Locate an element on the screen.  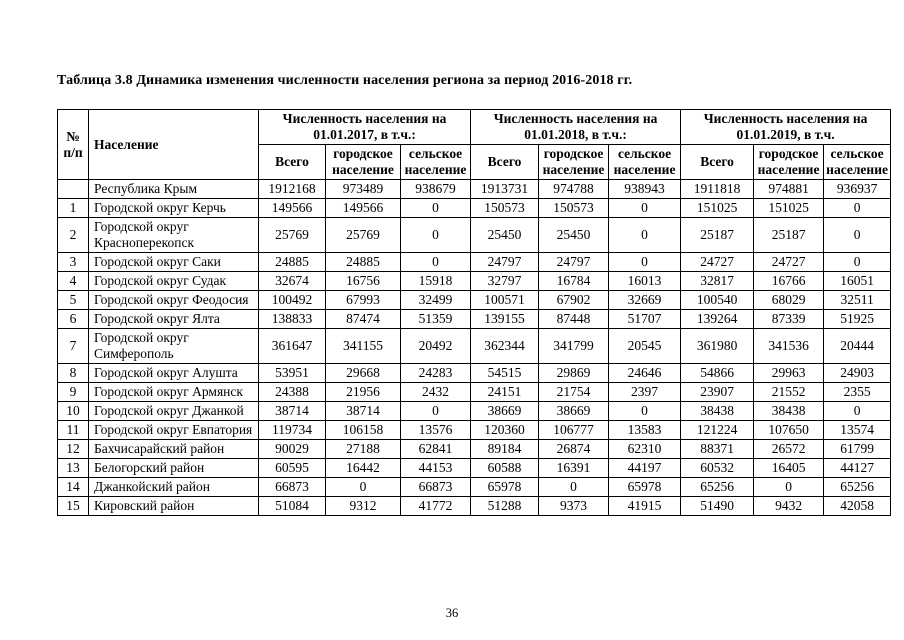
value-cell: 15918 is located at coordinates (435, 281).